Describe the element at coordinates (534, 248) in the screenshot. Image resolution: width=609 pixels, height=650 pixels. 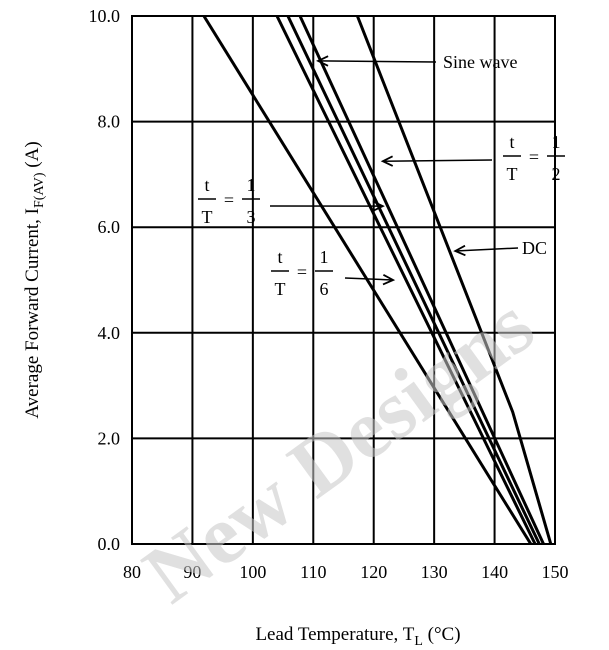
I see `annotation-label: DC` at that location.